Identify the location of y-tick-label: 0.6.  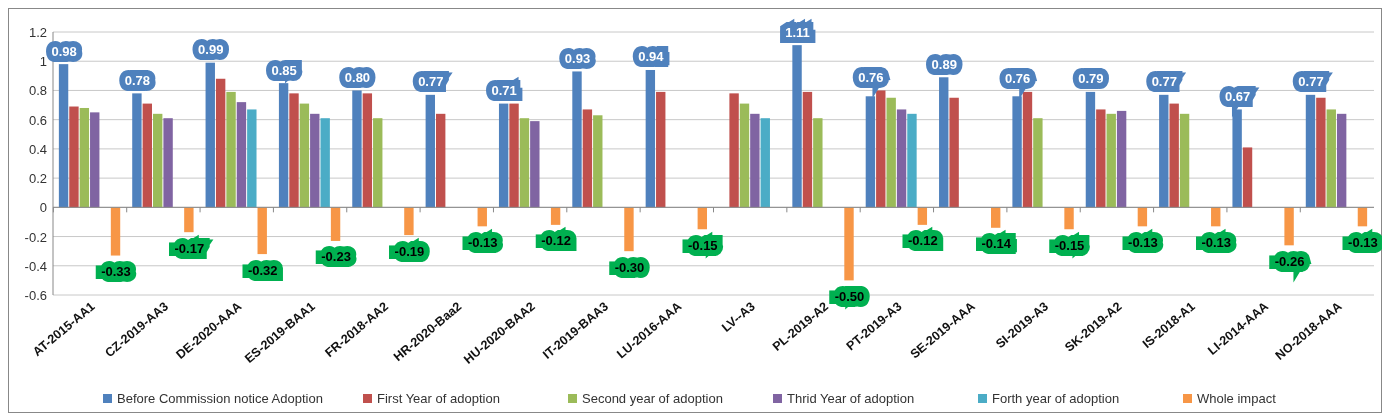
(37, 120).